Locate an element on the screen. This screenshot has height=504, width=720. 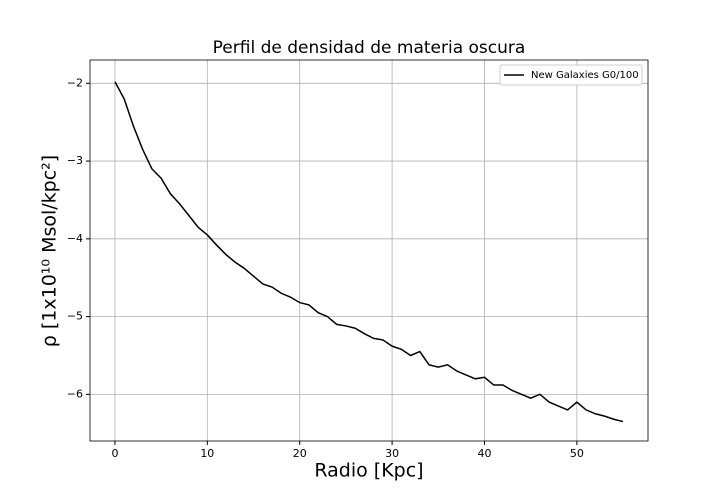
chart-title: Perfil de densidad de materia oscura is located at coordinates (369, 48).